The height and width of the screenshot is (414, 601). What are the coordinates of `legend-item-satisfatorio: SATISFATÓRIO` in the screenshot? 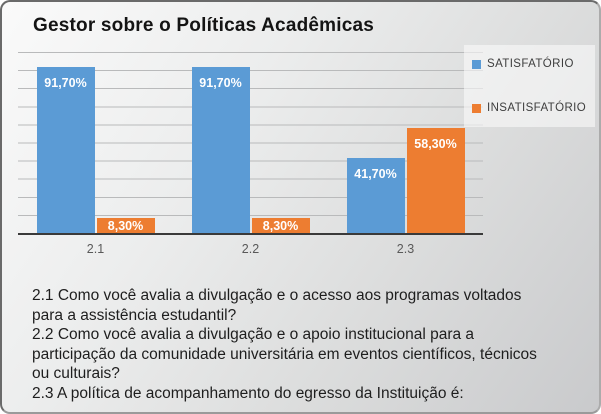 It's located at (523, 64).